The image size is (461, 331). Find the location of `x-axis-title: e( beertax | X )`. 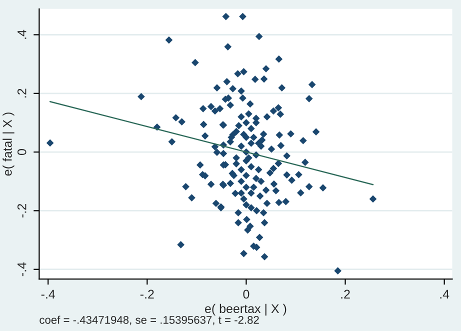

x-axis-title: e( beertax | X ) is located at coordinates (245, 310).